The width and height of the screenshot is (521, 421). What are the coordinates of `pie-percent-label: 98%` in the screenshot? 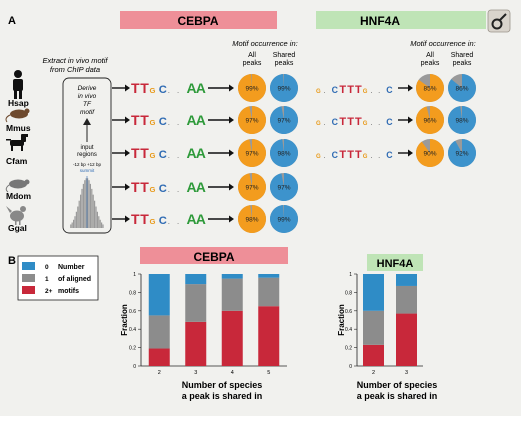 It's located at (251, 220).